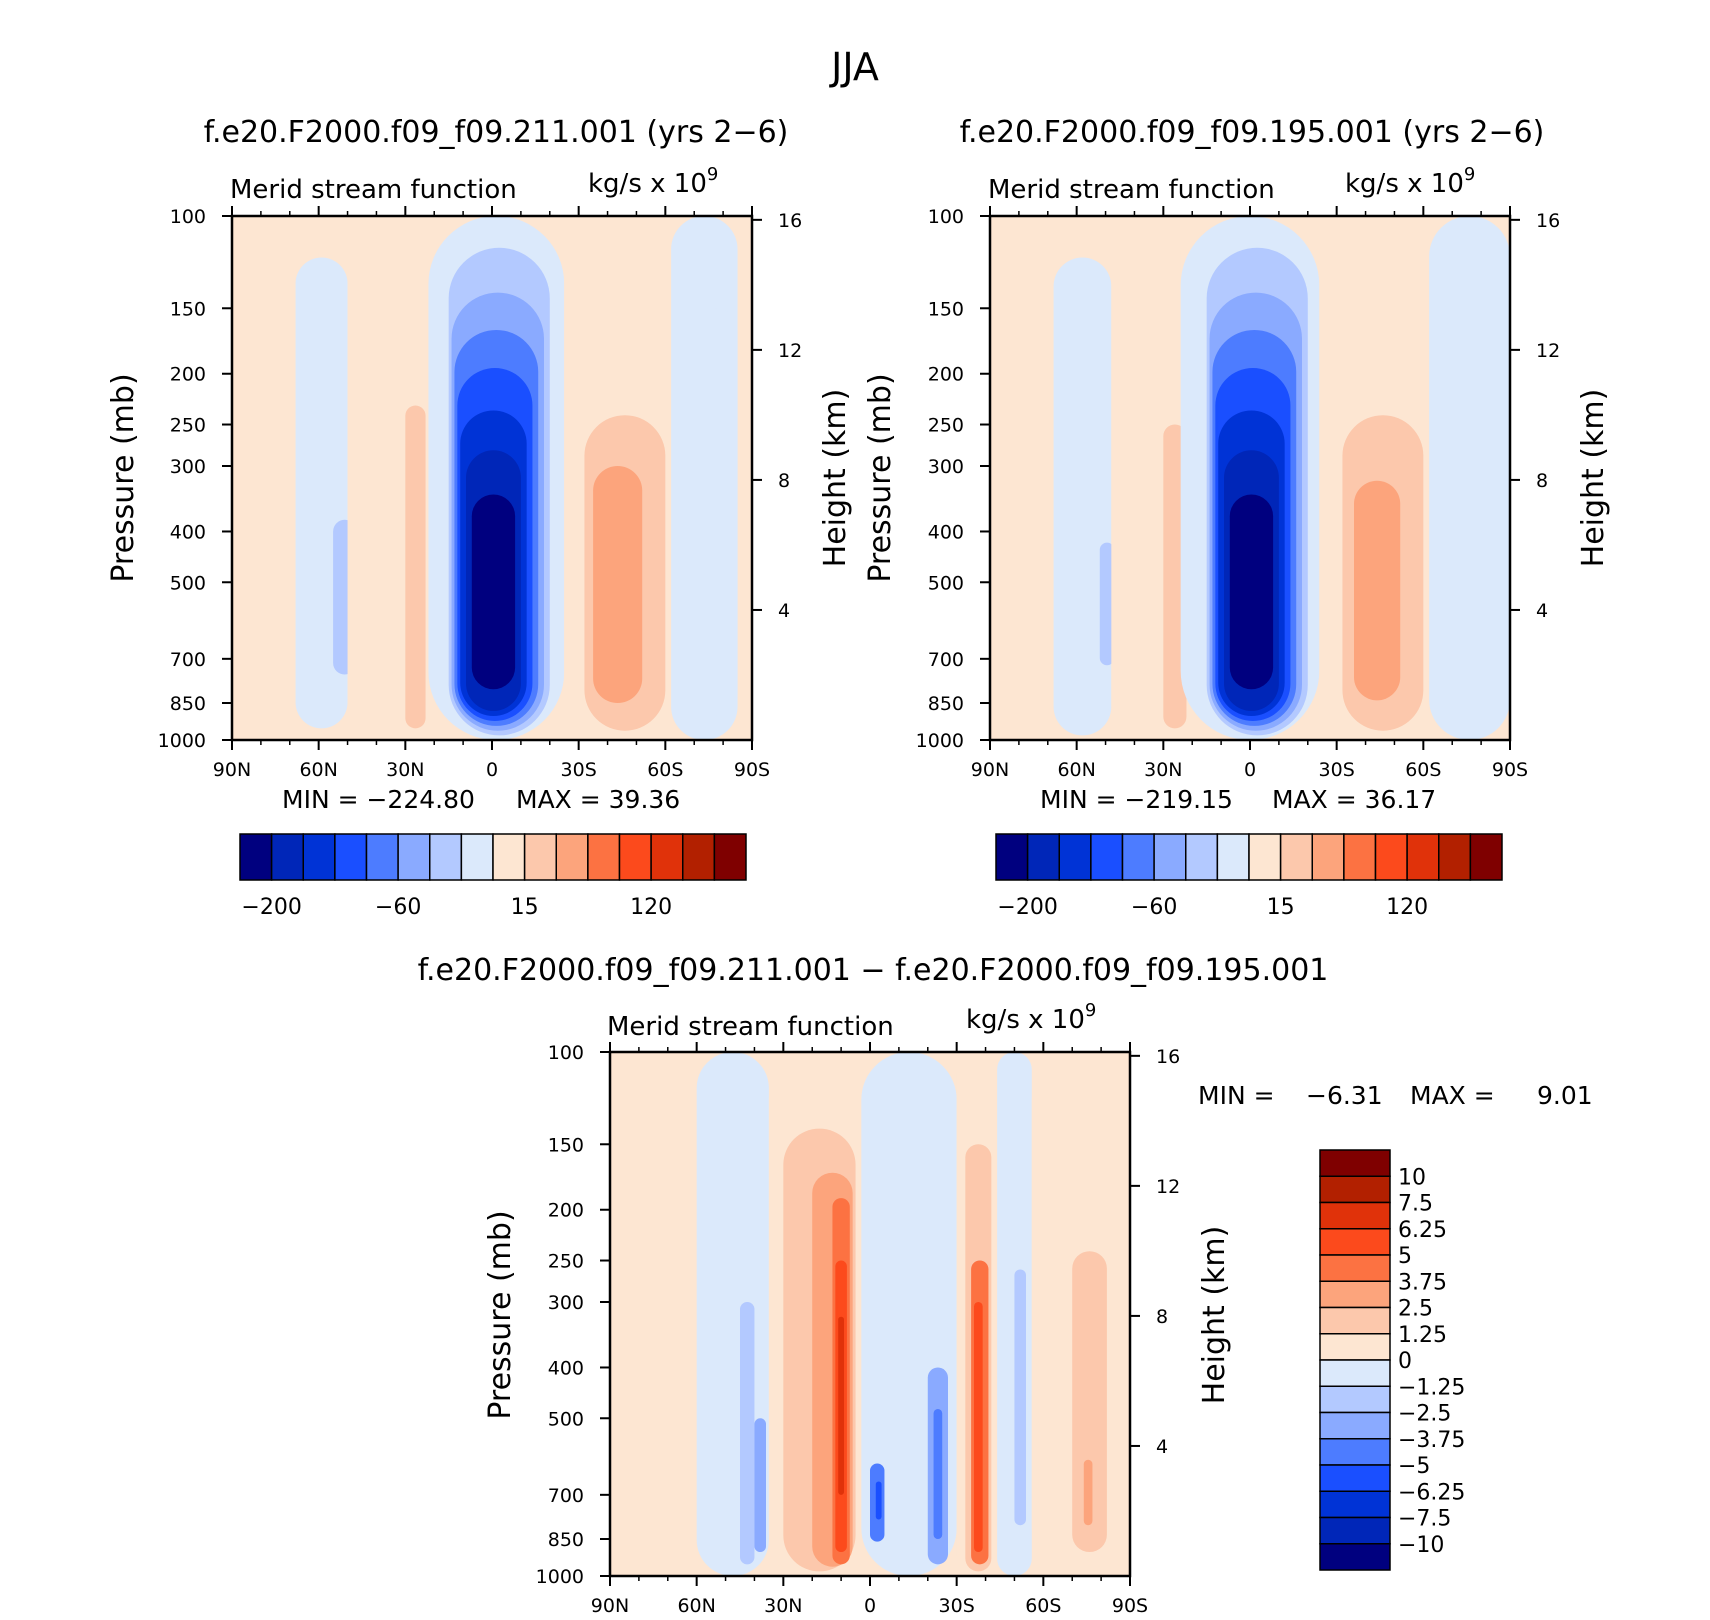 The image size is (1710, 1620). What do you see at coordinates (598, 799) in the screenshot?
I see `panel-211-max-label: MAX = 39.36` at bounding box center [598, 799].